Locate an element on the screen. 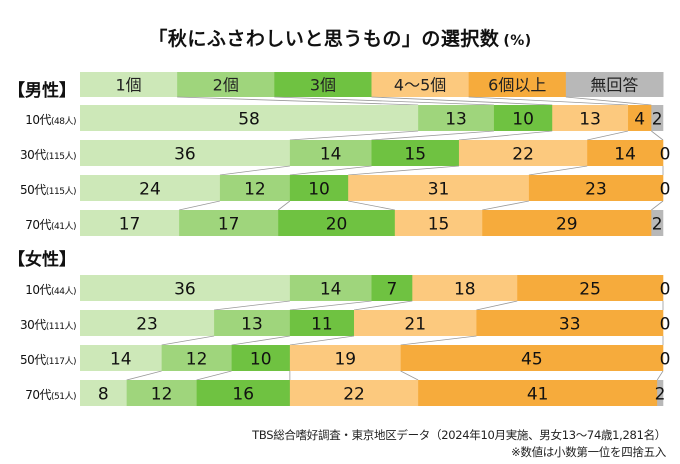 The height and width of the screenshot is (464, 680). row-label: 70代(51人) is located at coordinates (38, 394).